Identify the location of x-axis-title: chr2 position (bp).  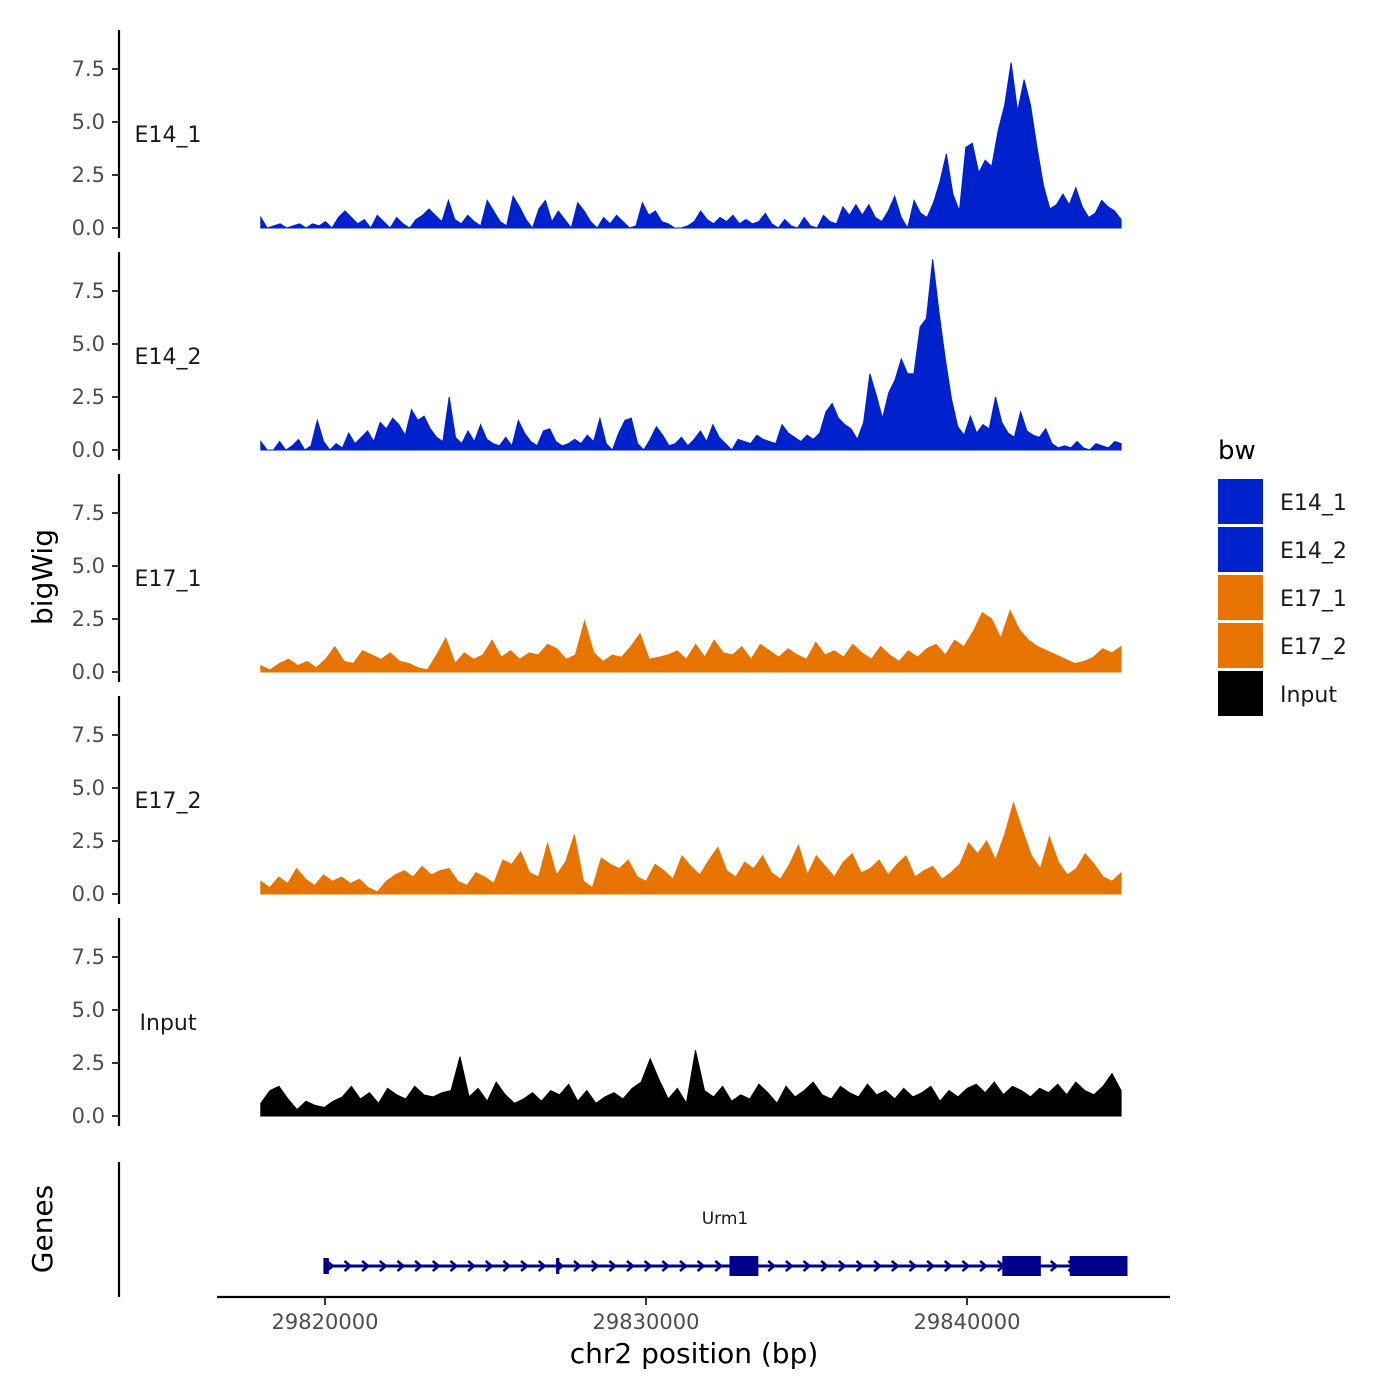
(694, 1353).